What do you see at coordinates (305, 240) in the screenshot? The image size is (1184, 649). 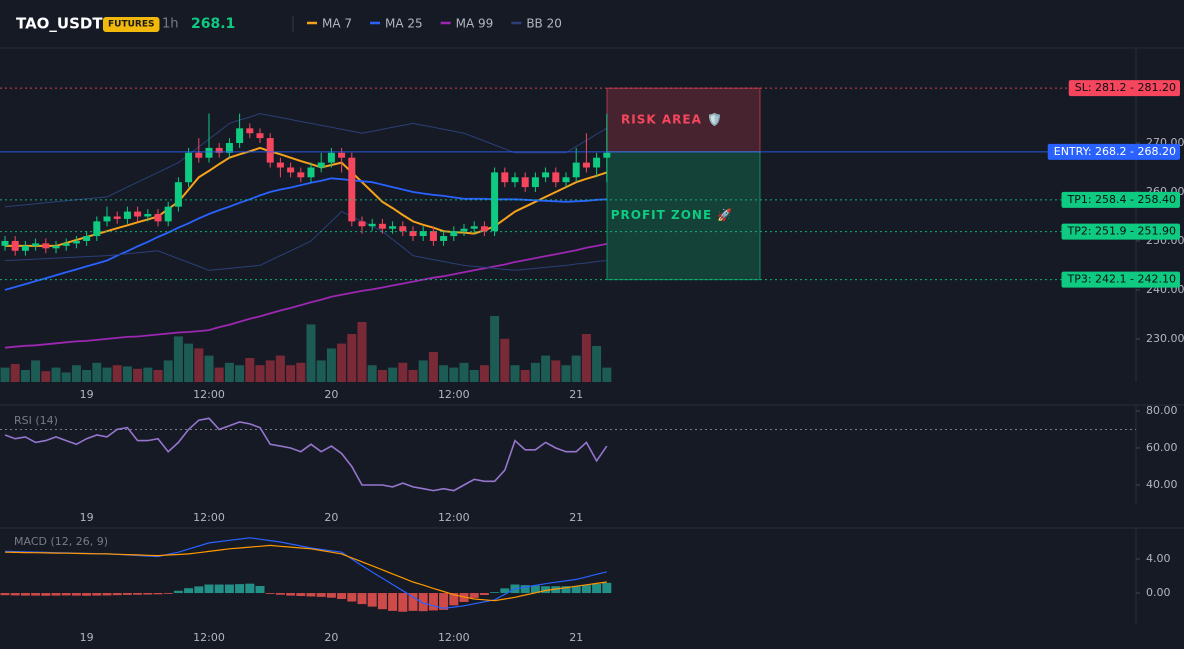 I see `bb-lower` at bounding box center [305, 240].